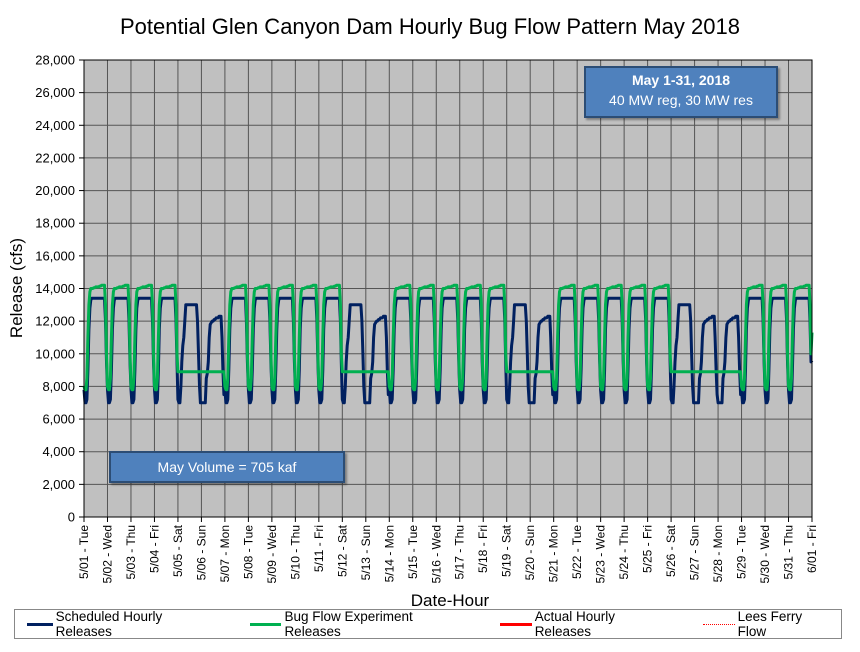  I want to click on legend-label: Lees Ferry Flow, so click(770, 624).